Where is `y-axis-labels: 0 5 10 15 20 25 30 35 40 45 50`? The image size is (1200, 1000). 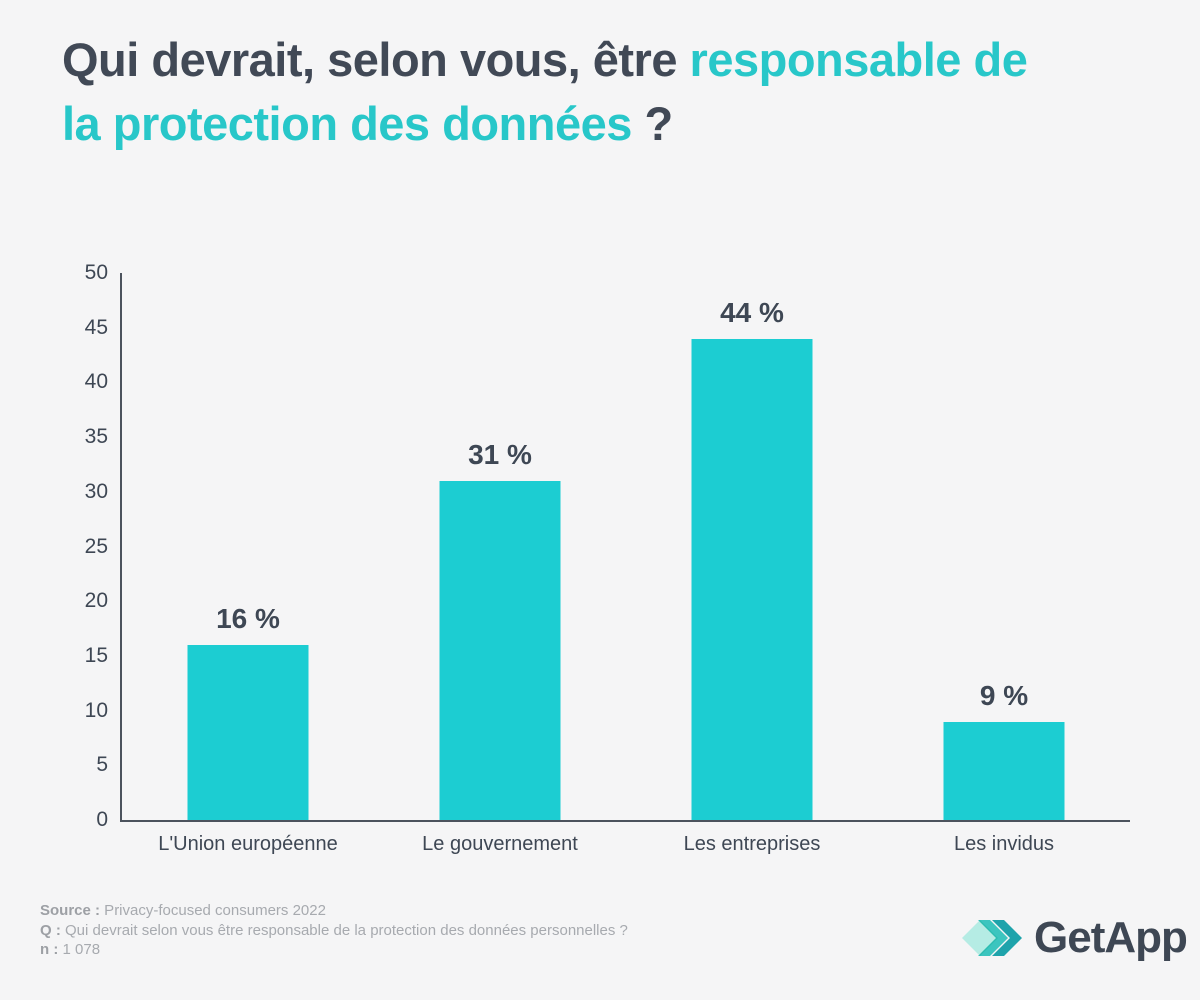 y-axis-labels: 0 5 10 15 20 25 30 35 40 45 50 is located at coordinates (69, 546).